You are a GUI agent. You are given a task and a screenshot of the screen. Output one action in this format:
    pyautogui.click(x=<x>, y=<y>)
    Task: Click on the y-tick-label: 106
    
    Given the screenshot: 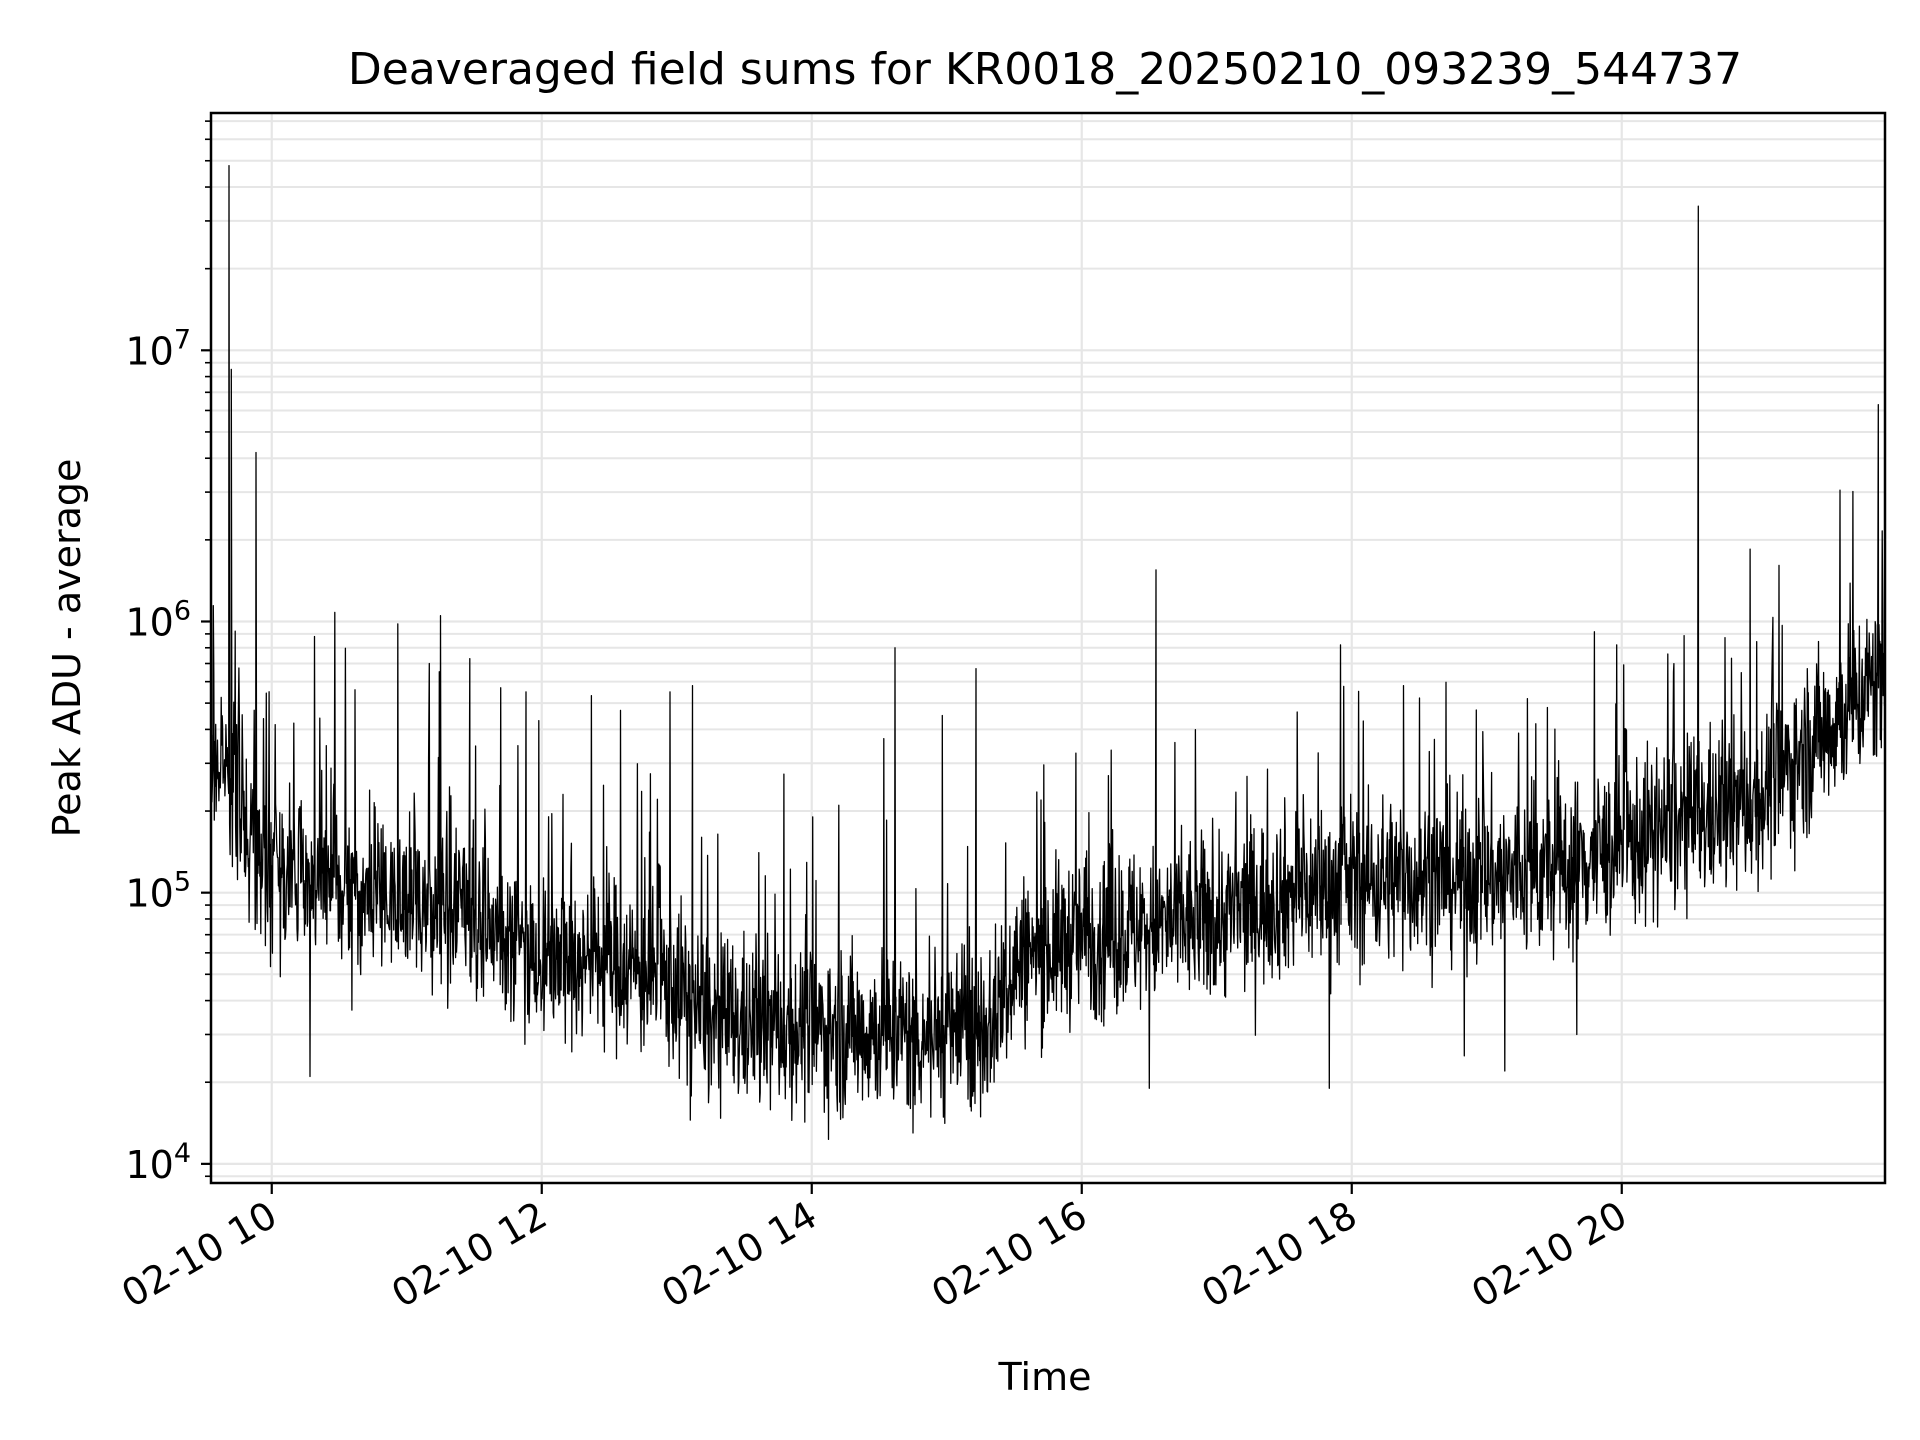 What is the action you would take?
    pyautogui.click(x=158, y=619)
    